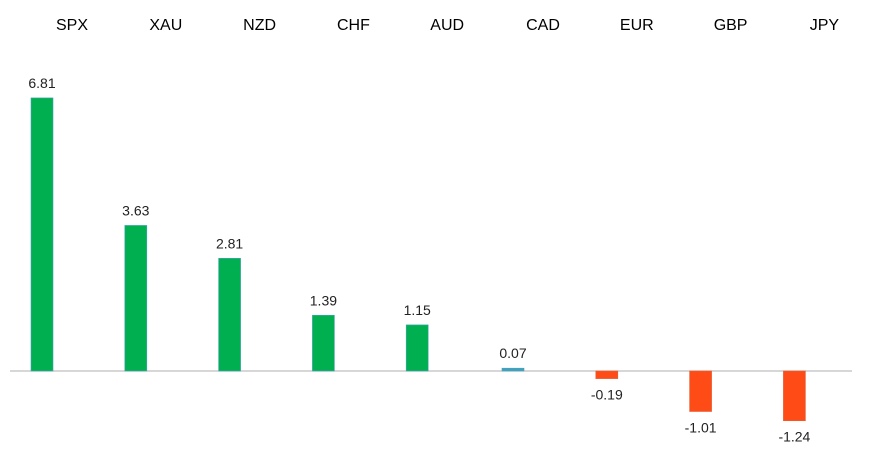 The image size is (870, 470). Describe the element at coordinates (135, 210) in the screenshot. I see `value-label-xau: 3.63` at that location.